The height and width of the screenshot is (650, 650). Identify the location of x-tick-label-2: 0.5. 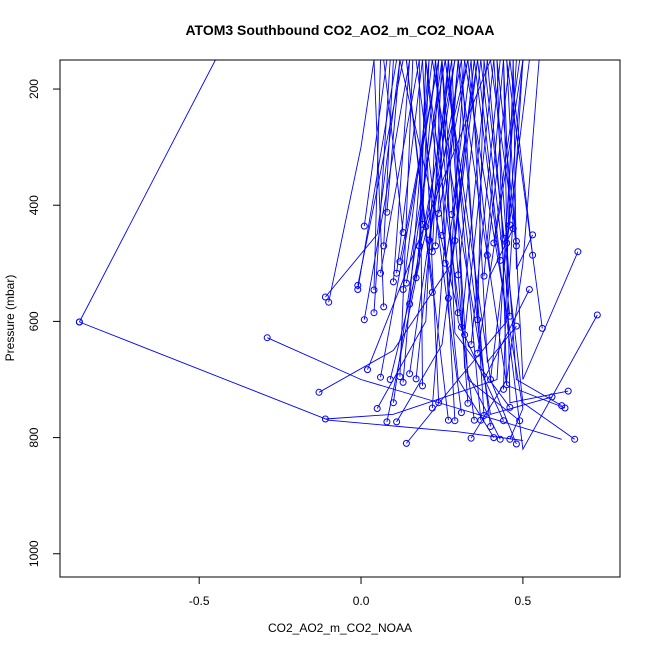
(523, 601).